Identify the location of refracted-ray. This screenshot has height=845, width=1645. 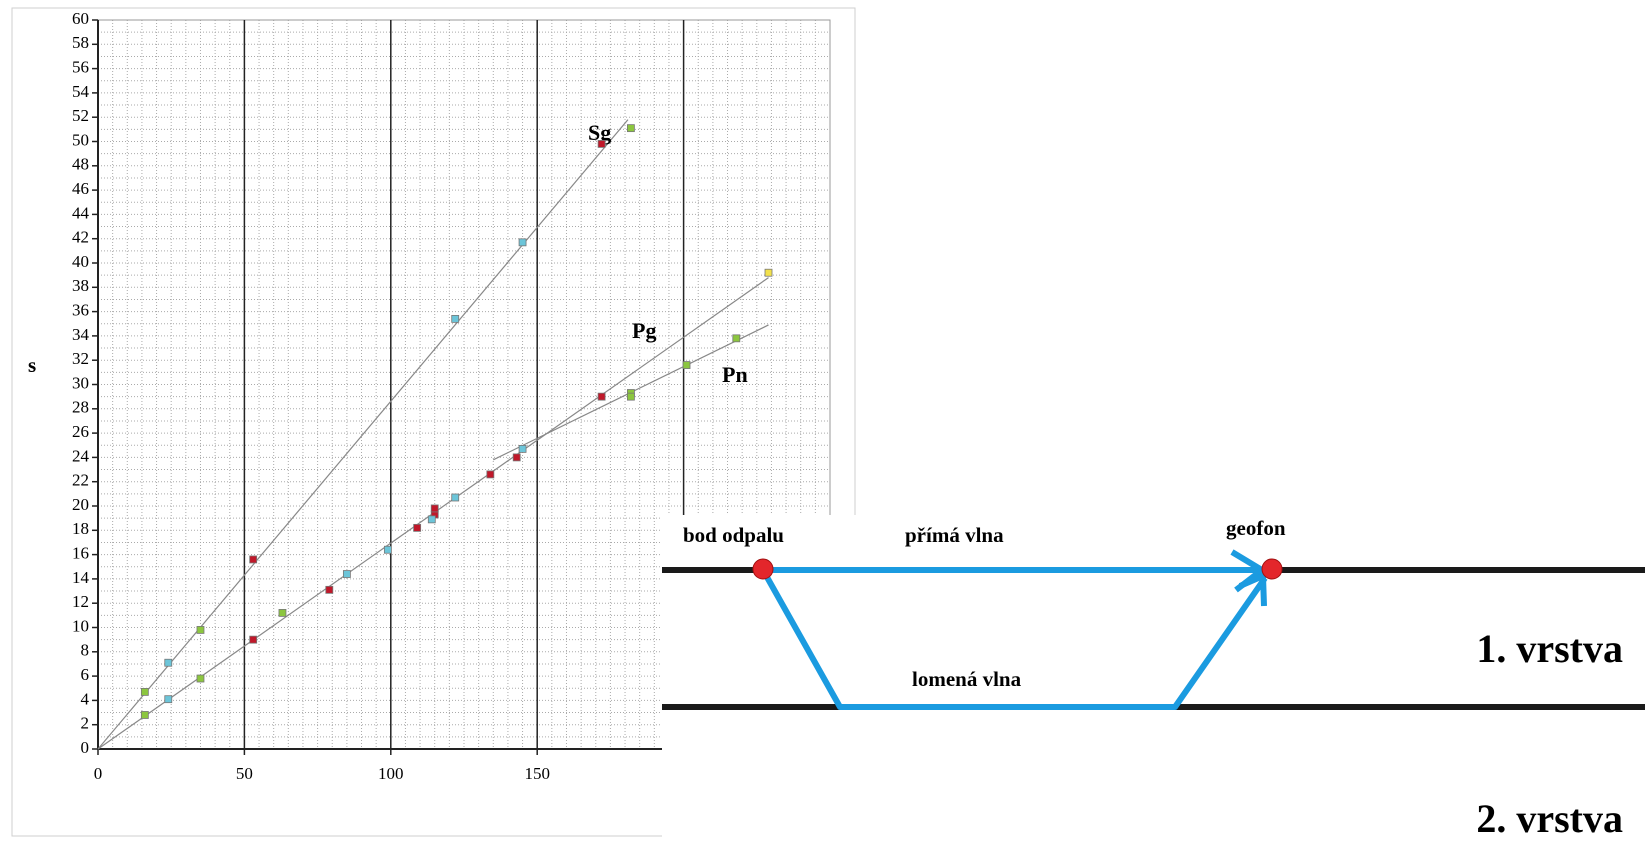
(1014, 639).